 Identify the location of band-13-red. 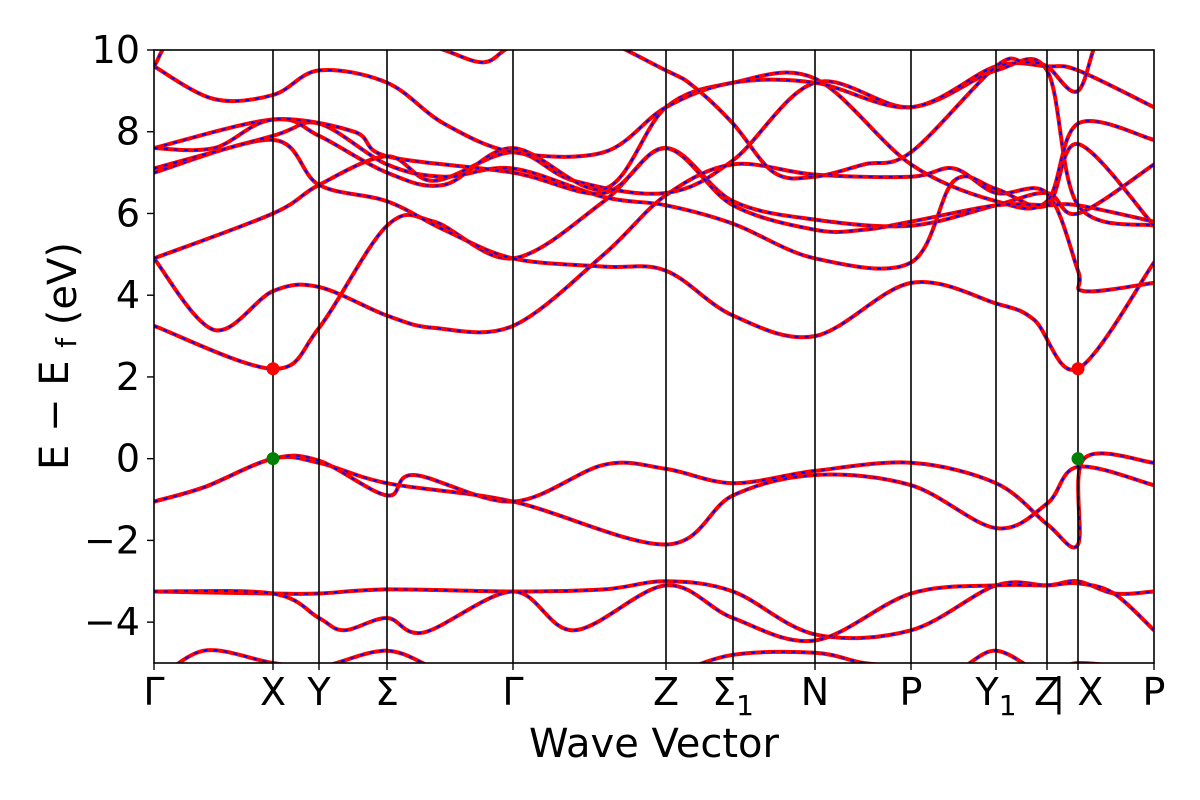
(625, 115).